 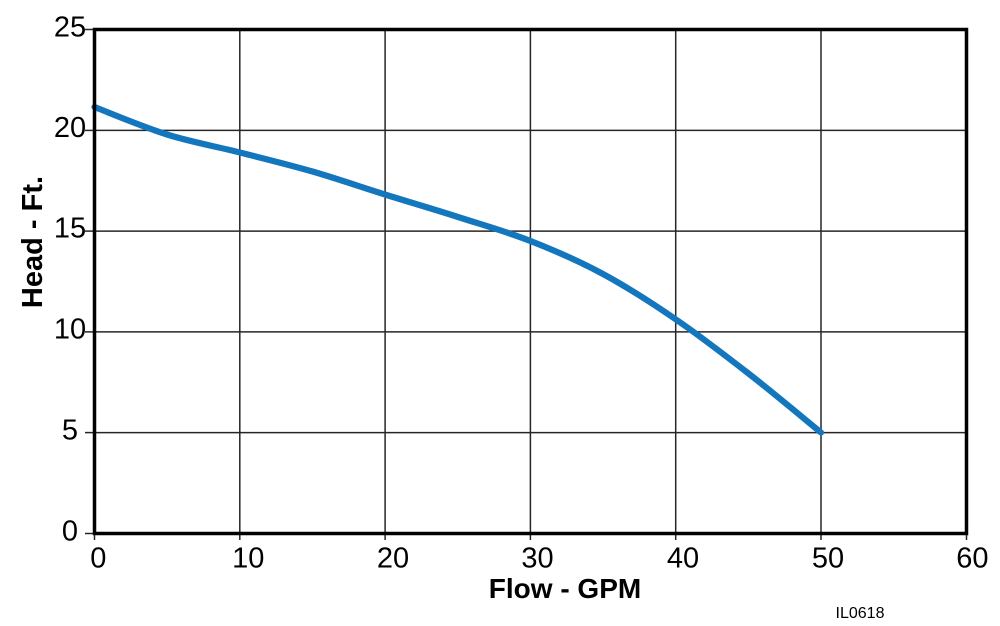 What do you see at coordinates (70, 27) in the screenshot?
I see `svg-text: 25` at bounding box center [70, 27].